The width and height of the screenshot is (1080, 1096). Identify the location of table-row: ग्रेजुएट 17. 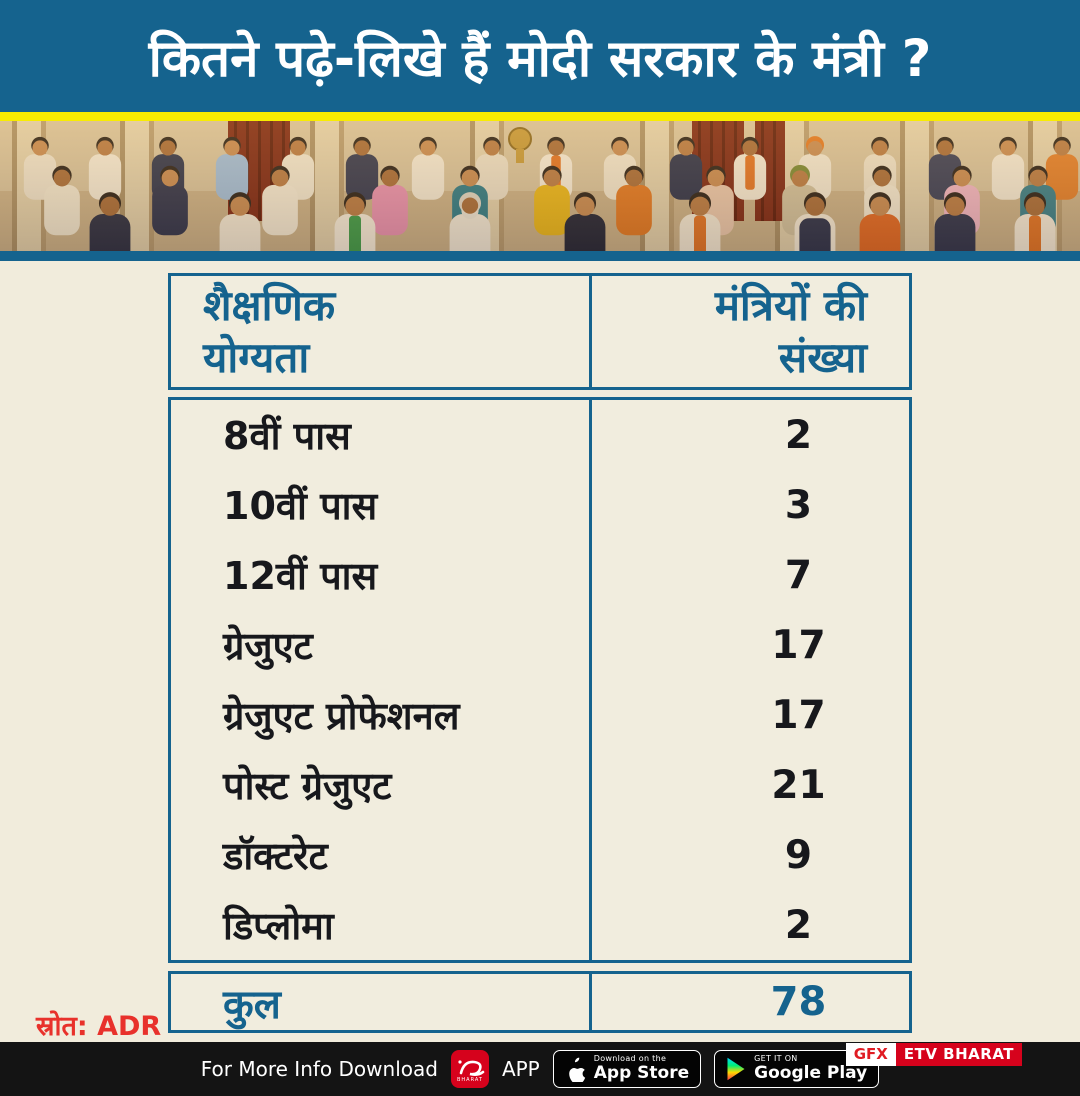
(540, 645).